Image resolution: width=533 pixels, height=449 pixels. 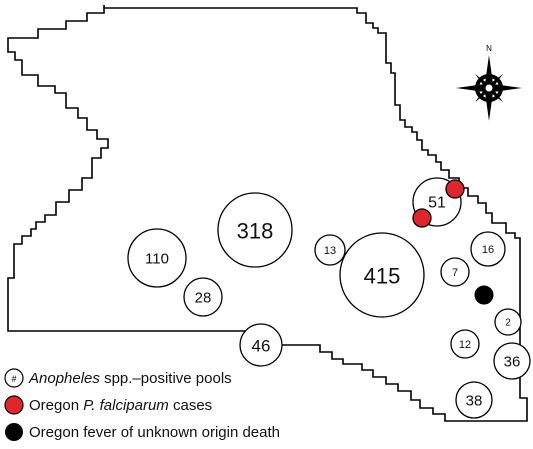 I want to click on pool-36: 36, so click(x=512, y=361).